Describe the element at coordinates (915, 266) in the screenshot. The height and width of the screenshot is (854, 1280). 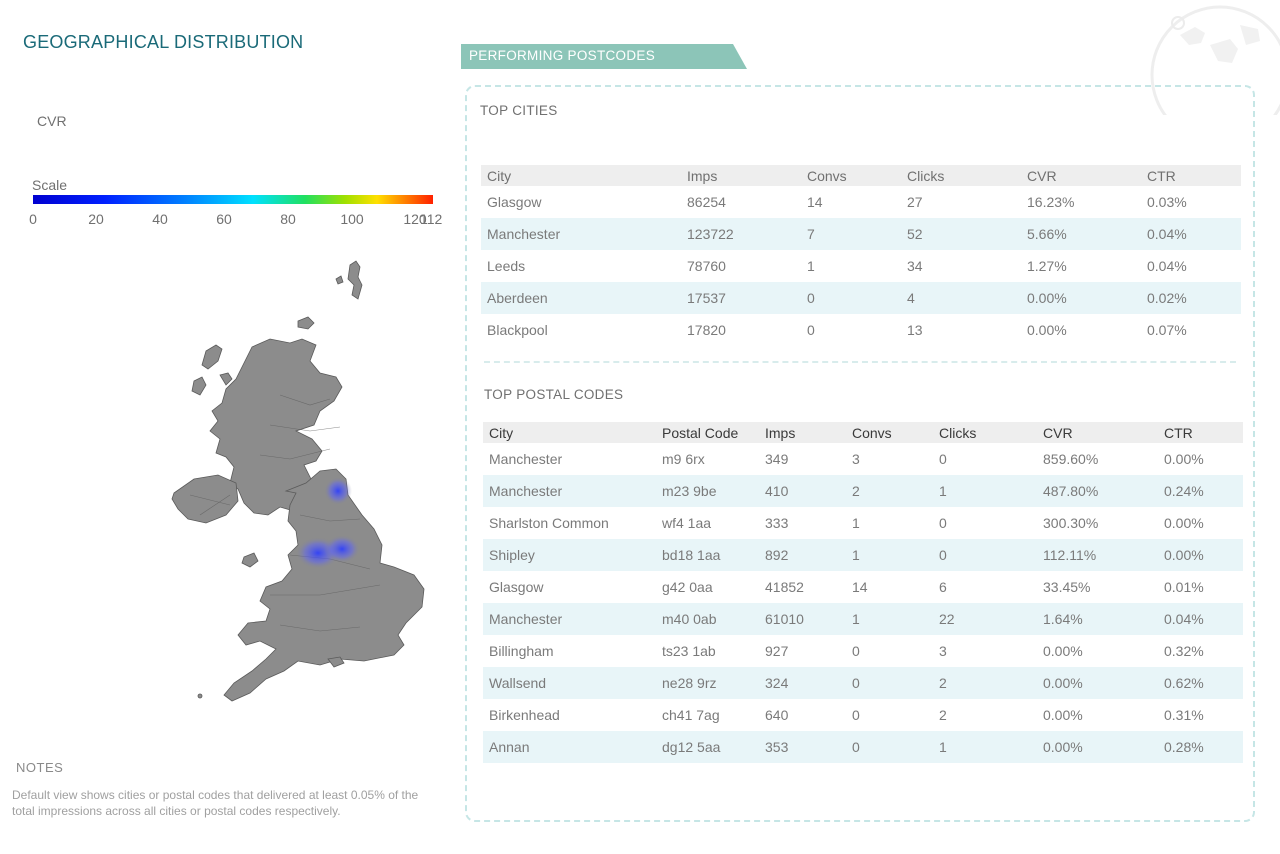
I see `table-cell: 34` at that location.